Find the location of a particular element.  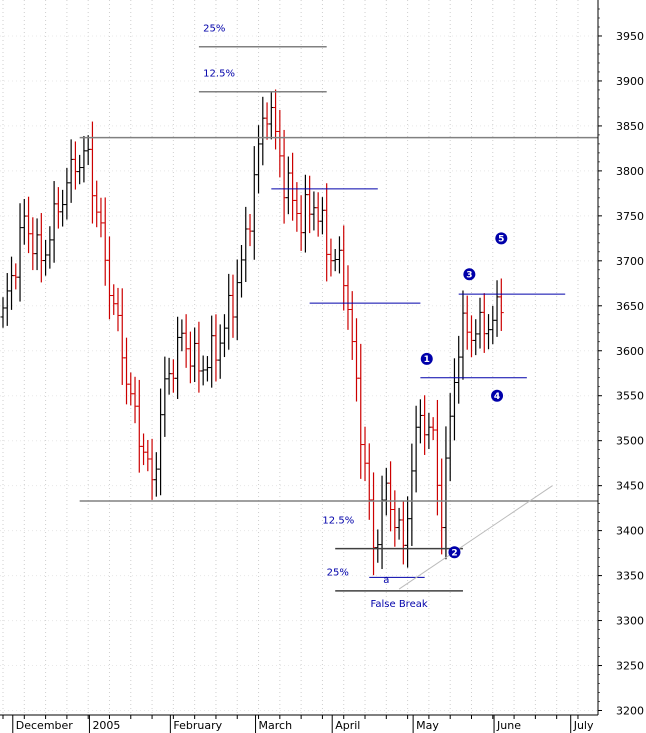

wave-label: 2 is located at coordinates (454, 552).